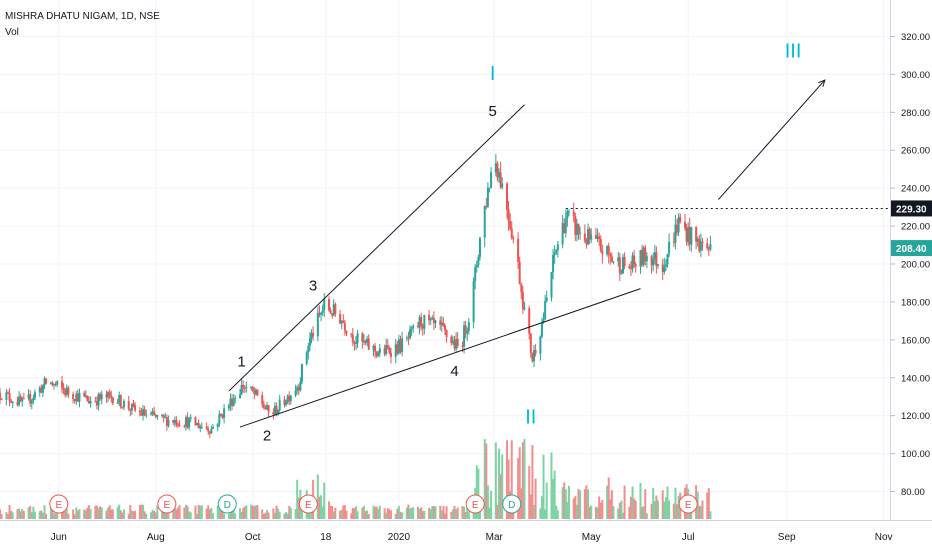  I want to click on event-label: E, so click(688, 505).